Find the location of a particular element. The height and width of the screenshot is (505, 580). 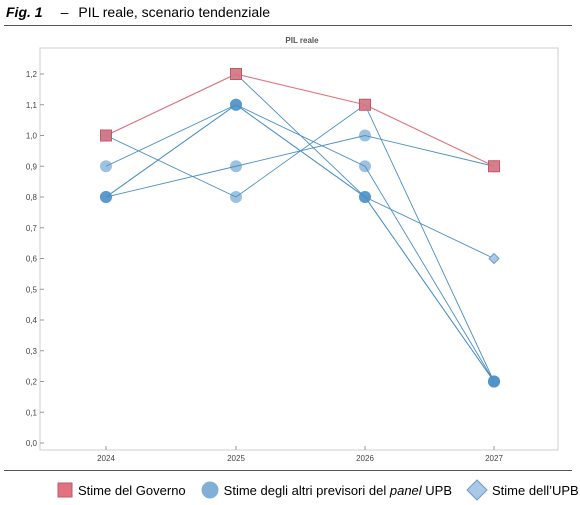

legend-label-governo: Stime del Governo is located at coordinates (132, 490).